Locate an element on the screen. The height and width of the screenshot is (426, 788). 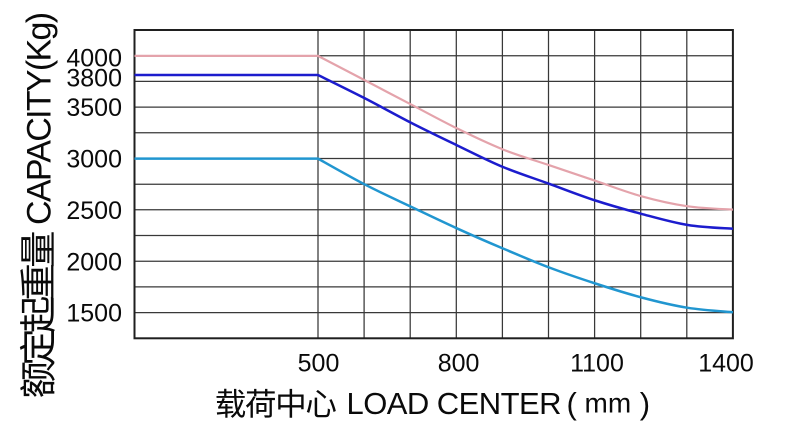
svg-text: 1500 is located at coordinates (94, 314).